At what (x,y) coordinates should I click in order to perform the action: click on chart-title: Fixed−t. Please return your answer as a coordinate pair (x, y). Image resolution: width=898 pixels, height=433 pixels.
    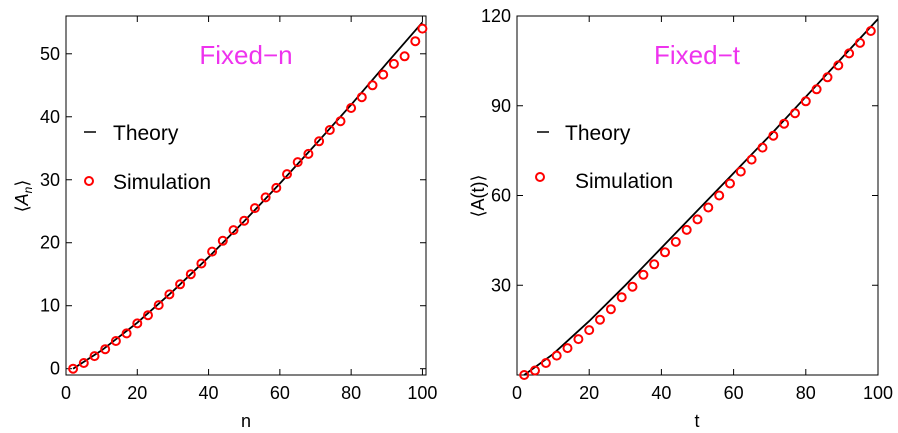
    Looking at the image, I should click on (697, 55).